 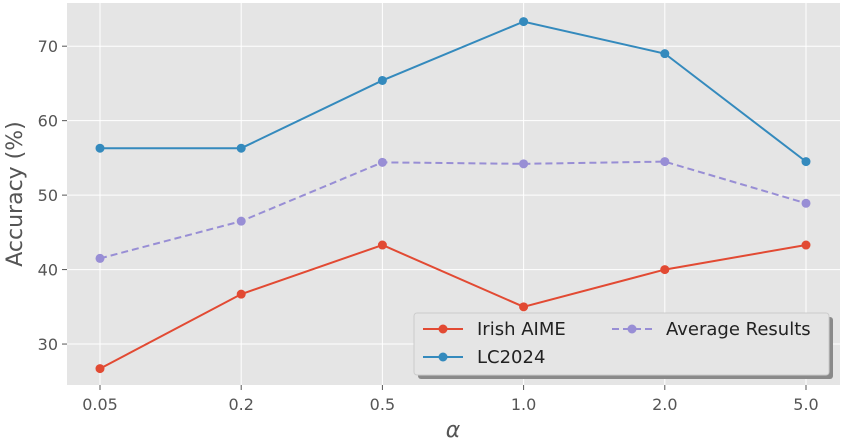 I want to click on legend-entry-irish-aime: Irish AIME, so click(x=494, y=329).